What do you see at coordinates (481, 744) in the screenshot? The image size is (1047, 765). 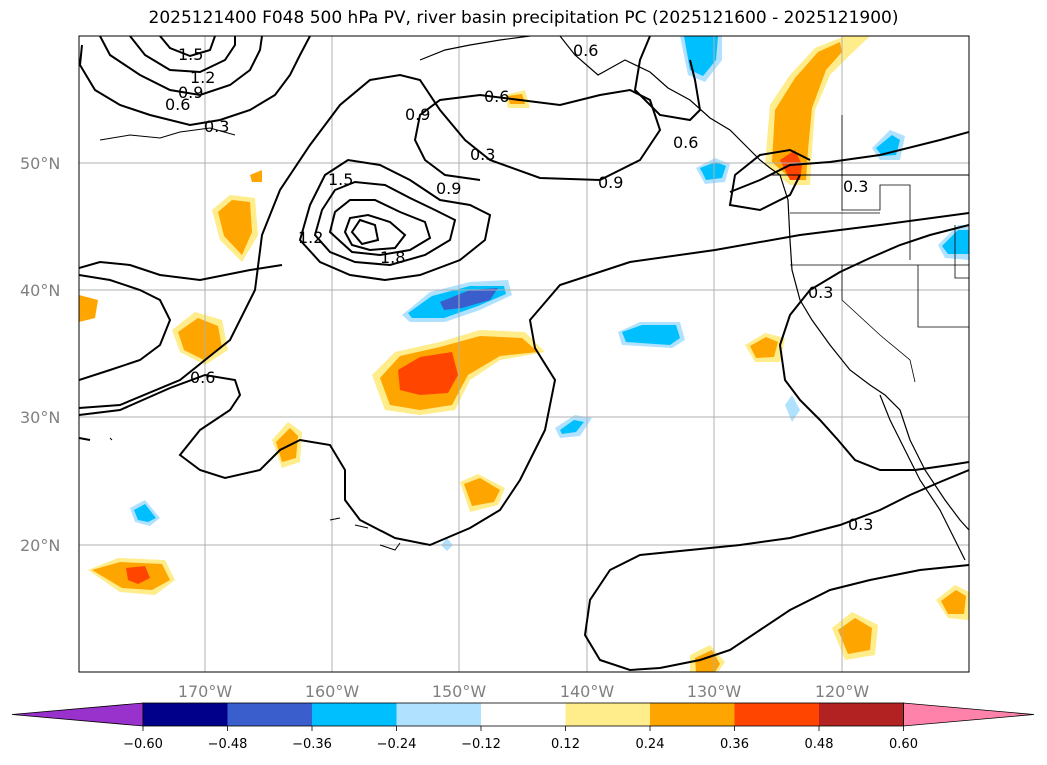 I see `colorbar-tick-label: −0.12` at bounding box center [481, 744].